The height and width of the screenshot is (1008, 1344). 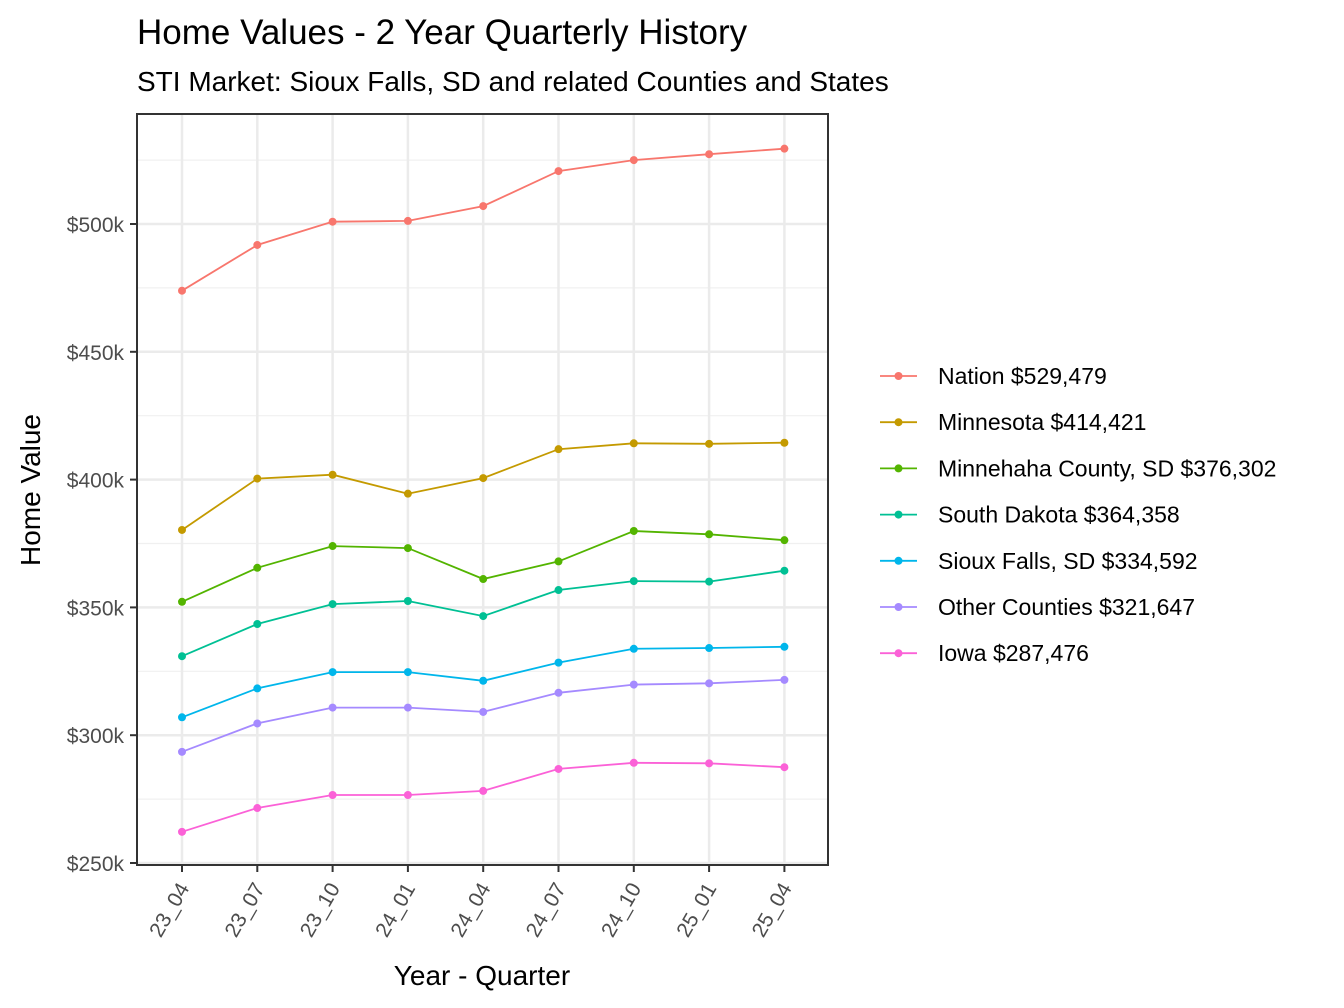 What do you see at coordinates (1042, 422) in the screenshot?
I see `legend-label: Minnesota $414,421` at bounding box center [1042, 422].